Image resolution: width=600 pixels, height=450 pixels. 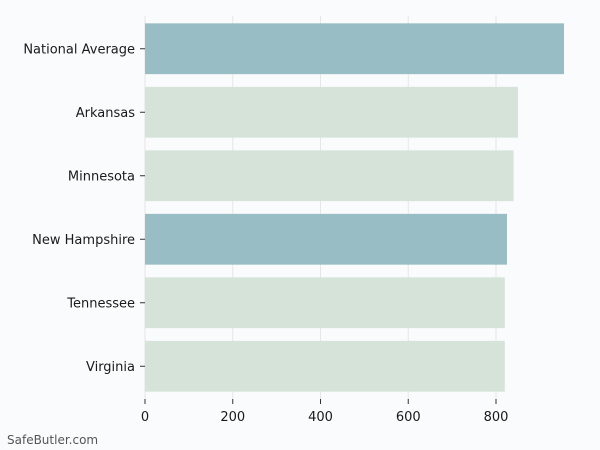 What do you see at coordinates (105, 113) in the screenshot?
I see `category-label: Arkansas` at bounding box center [105, 113].